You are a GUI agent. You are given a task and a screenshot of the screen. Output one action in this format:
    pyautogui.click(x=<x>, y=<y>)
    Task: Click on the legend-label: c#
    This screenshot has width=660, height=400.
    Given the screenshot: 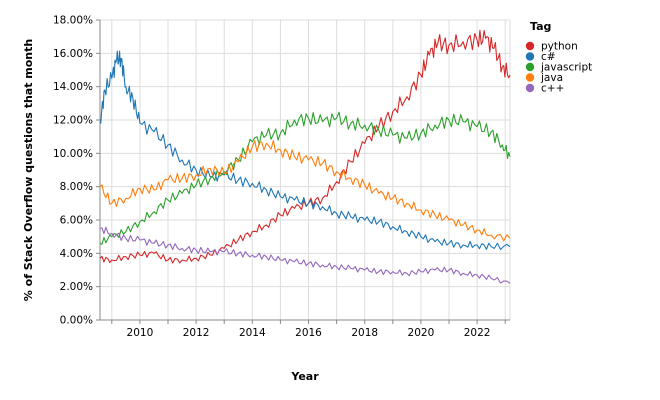 What is the action you would take?
    pyautogui.click(x=548, y=57)
    